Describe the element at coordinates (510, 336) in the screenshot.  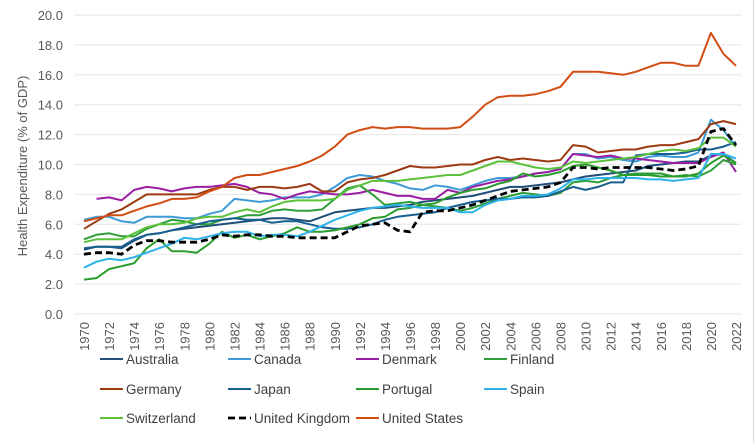
I see `x-tick-label: 2004` at that location.